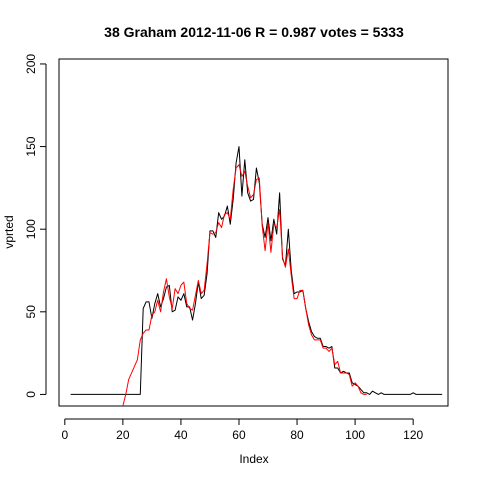 The width and height of the screenshot is (480, 480). What do you see at coordinates (239, 435) in the screenshot?
I see `x-tick-label: 60` at bounding box center [239, 435].